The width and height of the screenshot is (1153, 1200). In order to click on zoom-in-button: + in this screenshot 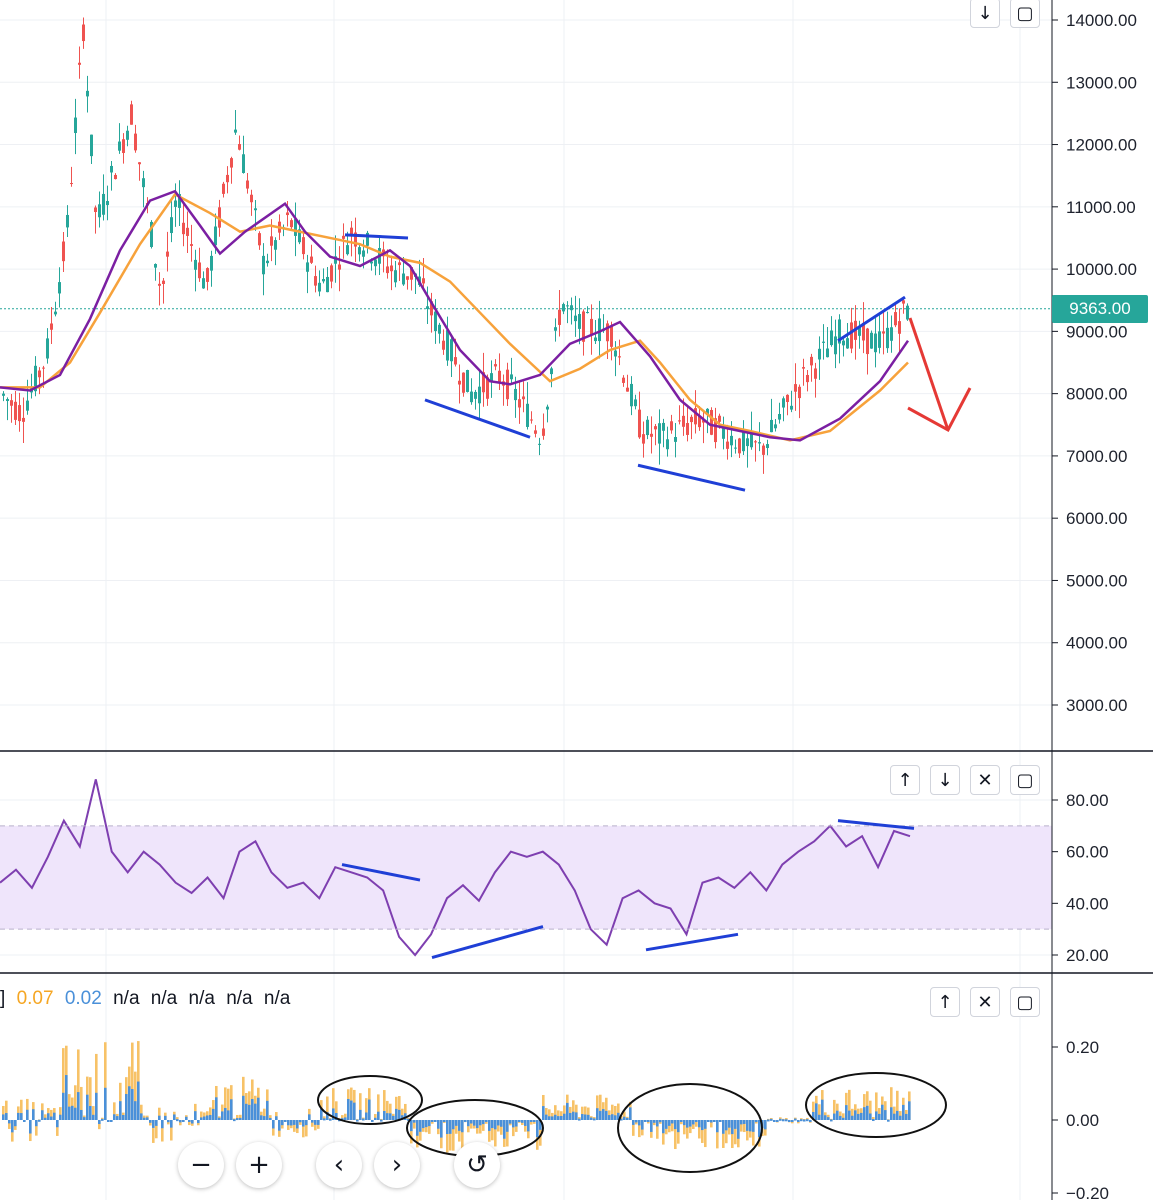, I will do `click(259, 1165)`.